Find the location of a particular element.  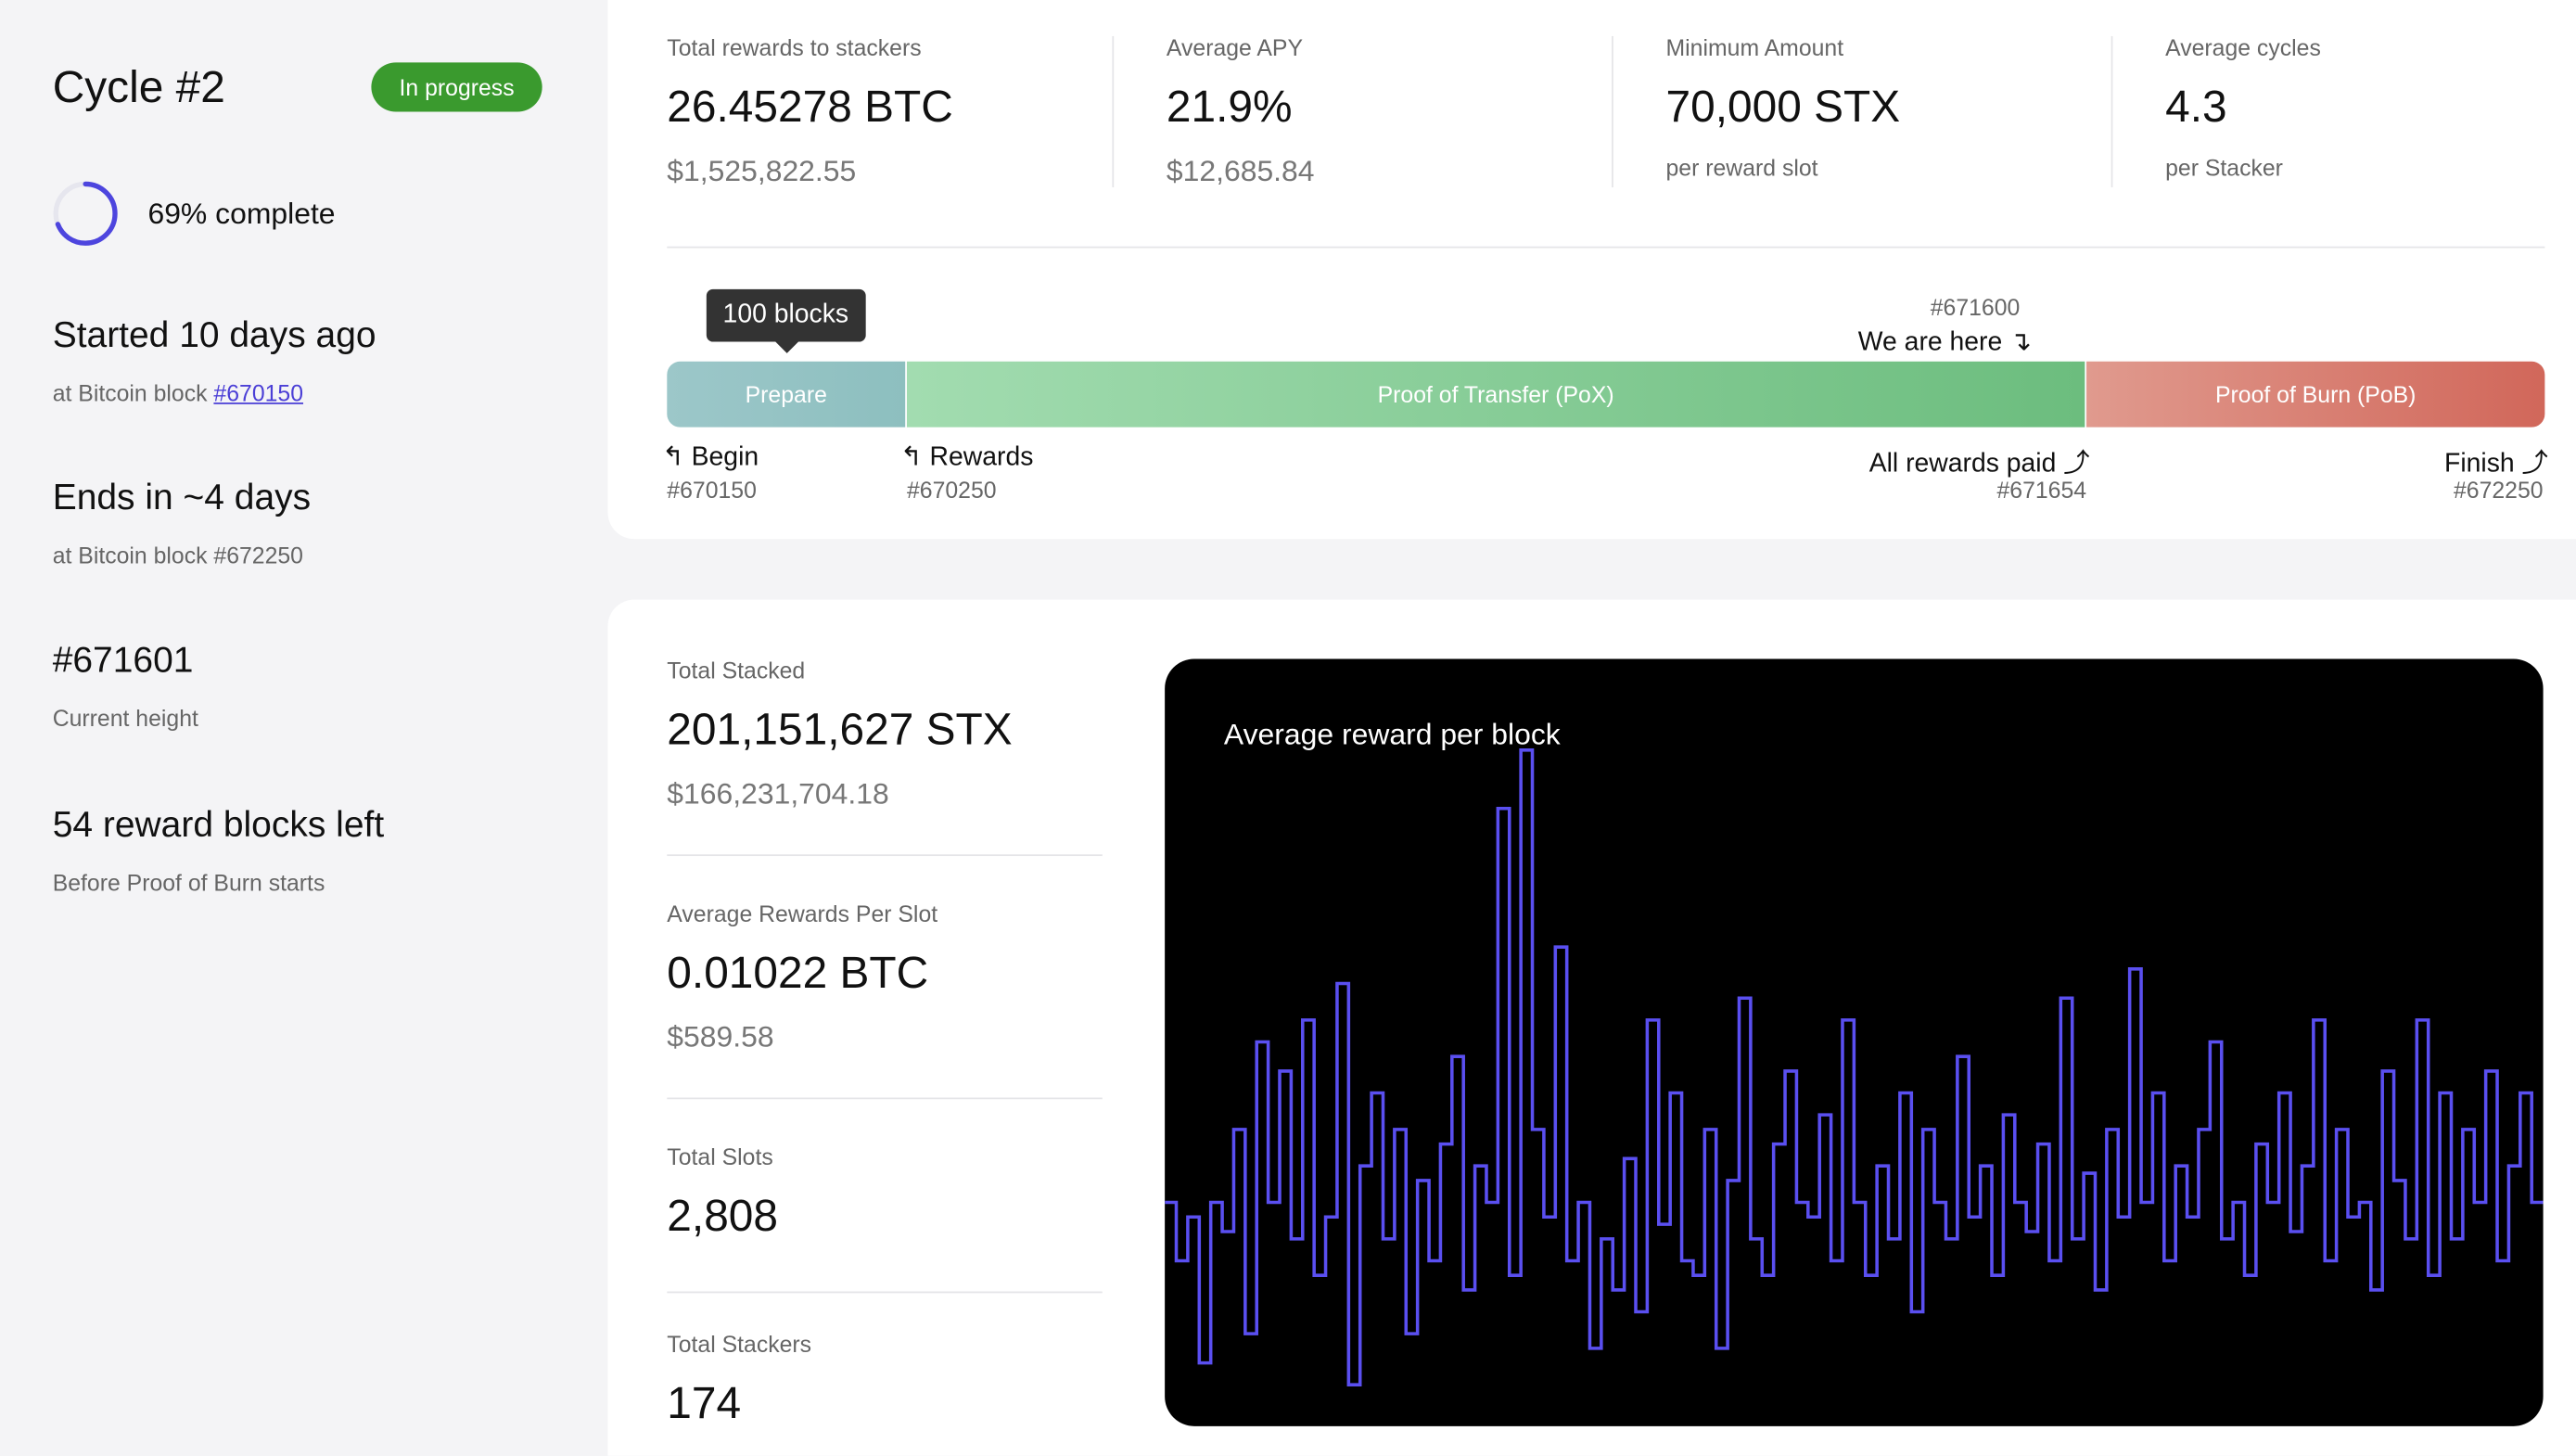

item-sub: Before Proof of Burn starts is located at coordinates (188, 882).